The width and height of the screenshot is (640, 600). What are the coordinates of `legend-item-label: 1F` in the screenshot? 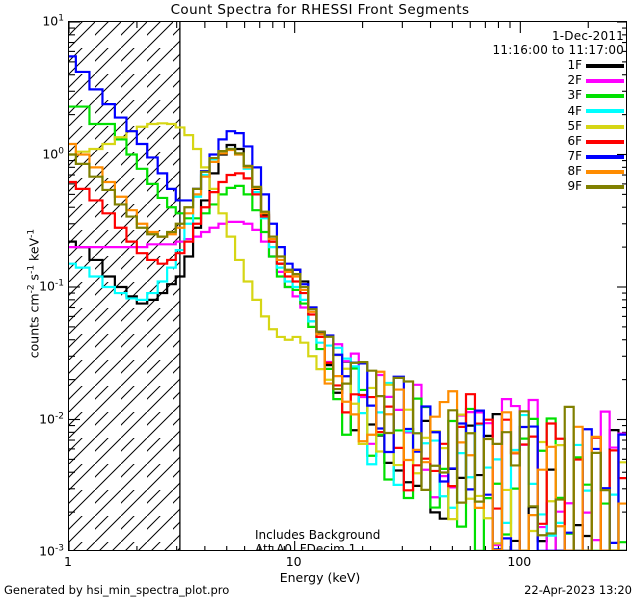 It's located at (574, 64).